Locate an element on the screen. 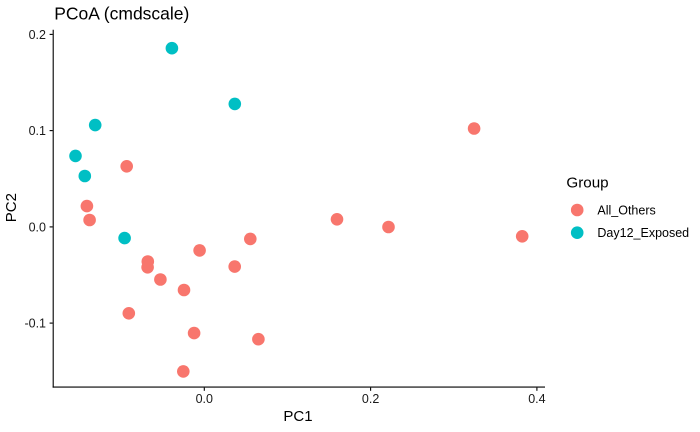  svg-text: PCoA (cmdscale) is located at coordinates (121, 14).